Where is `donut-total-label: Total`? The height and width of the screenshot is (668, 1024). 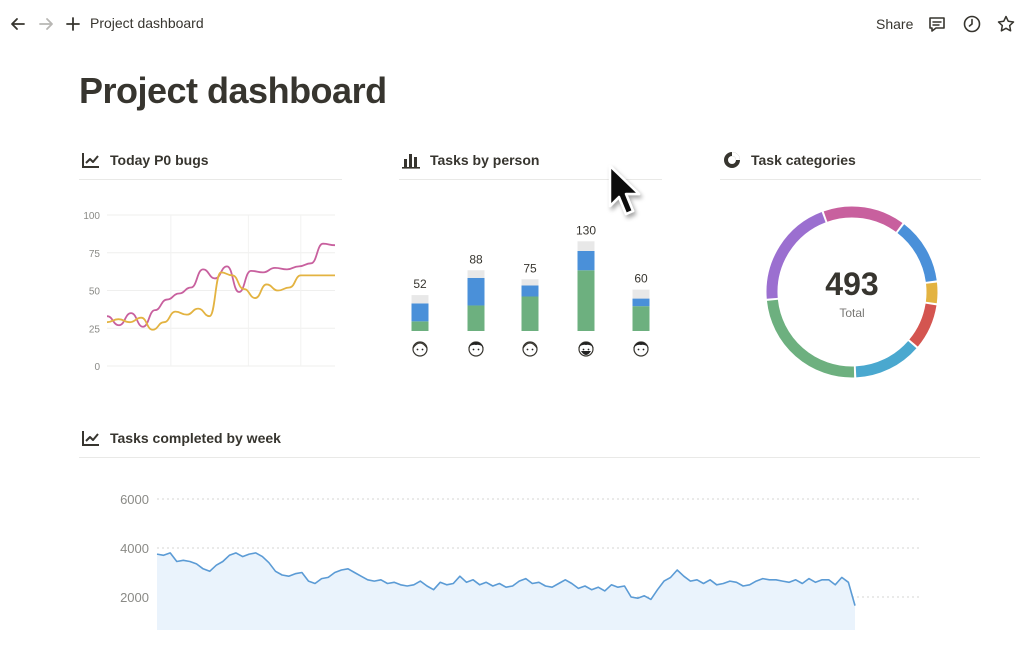
donut-total-label: Total is located at coordinates (851, 313).